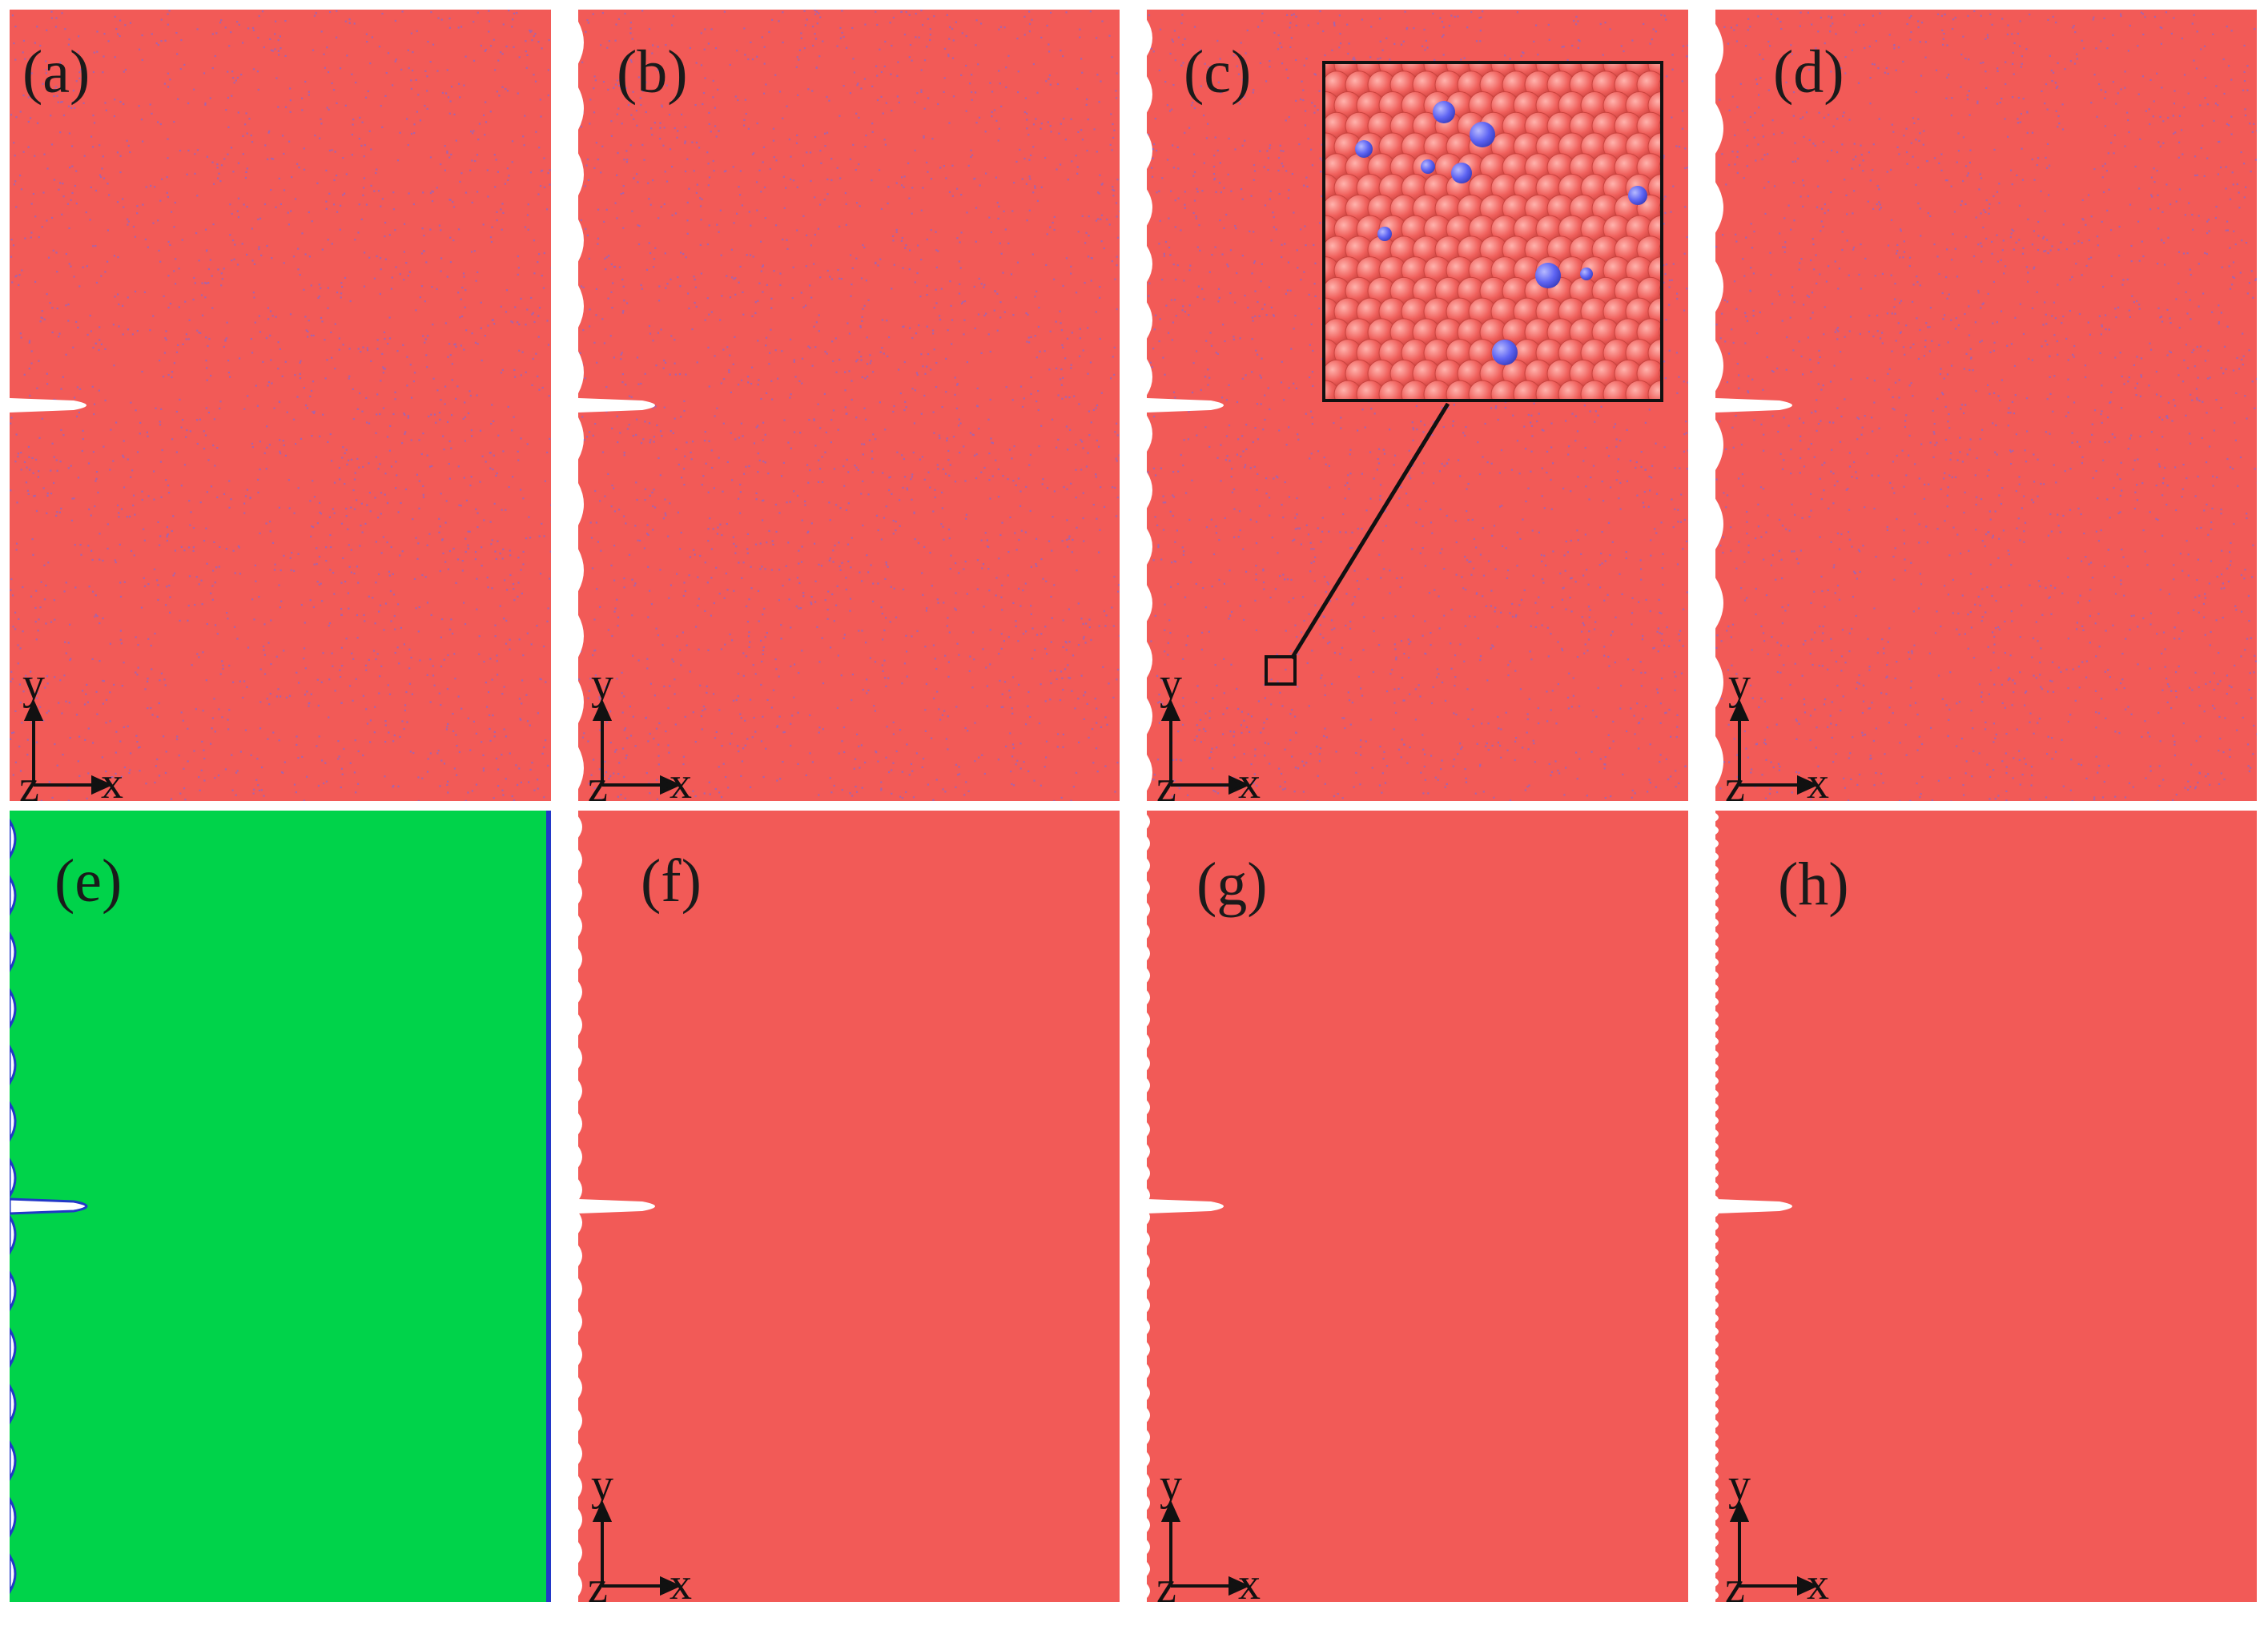 This screenshot has width=2268, height=1626. What do you see at coordinates (668, 1546) in the screenshot?
I see `axis-triad-f: y x z` at bounding box center [668, 1546].